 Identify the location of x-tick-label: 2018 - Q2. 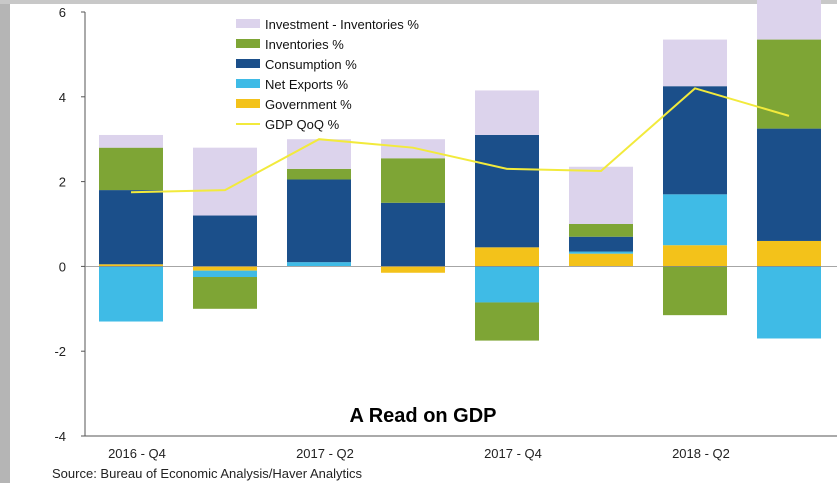
(701, 453).